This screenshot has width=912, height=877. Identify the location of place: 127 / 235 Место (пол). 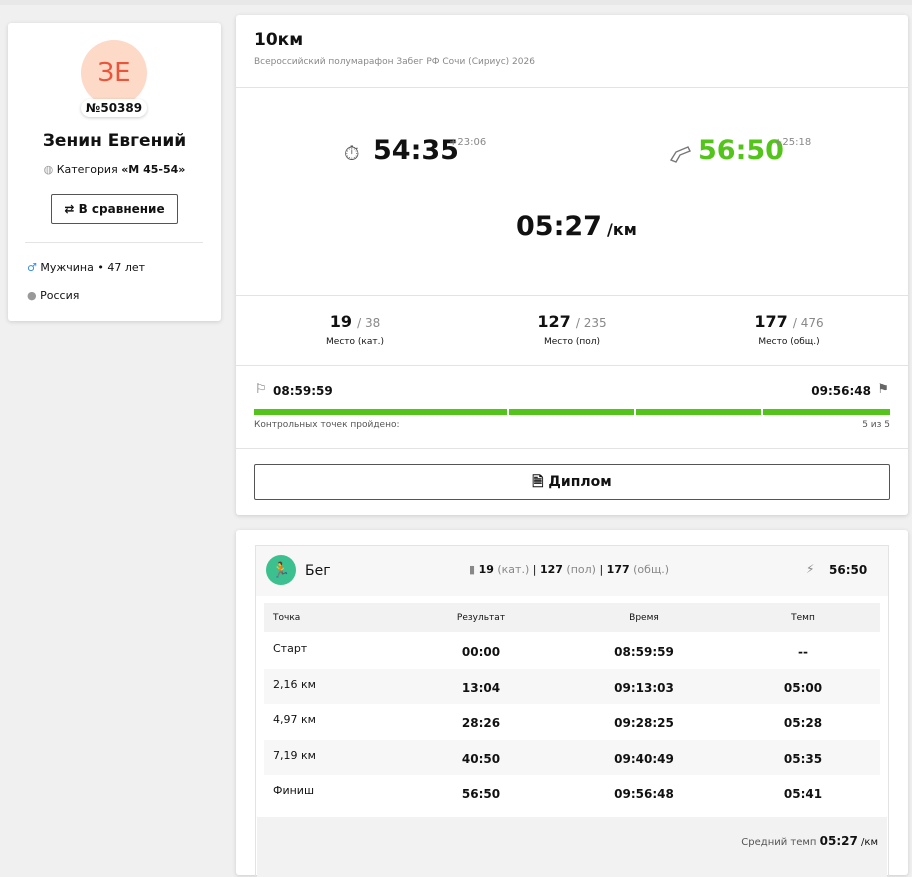
(572, 329).